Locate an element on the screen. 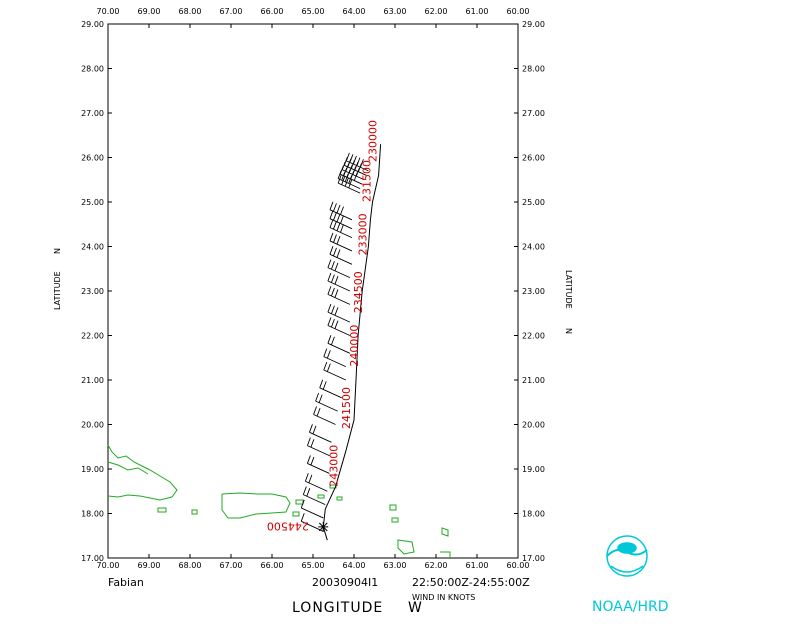  y-tick-label-left: 17.00 is located at coordinates (92, 558).